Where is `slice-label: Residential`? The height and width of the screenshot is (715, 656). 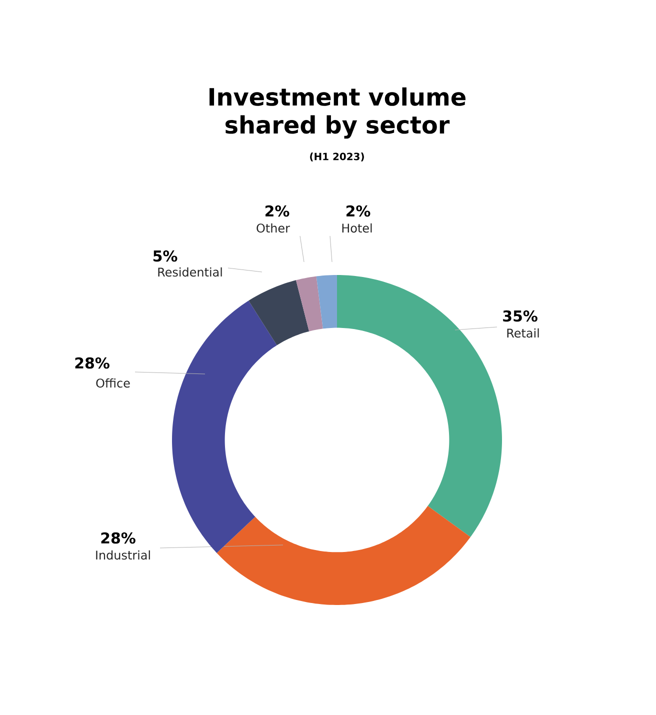 slice-label: Residential is located at coordinates (190, 272).